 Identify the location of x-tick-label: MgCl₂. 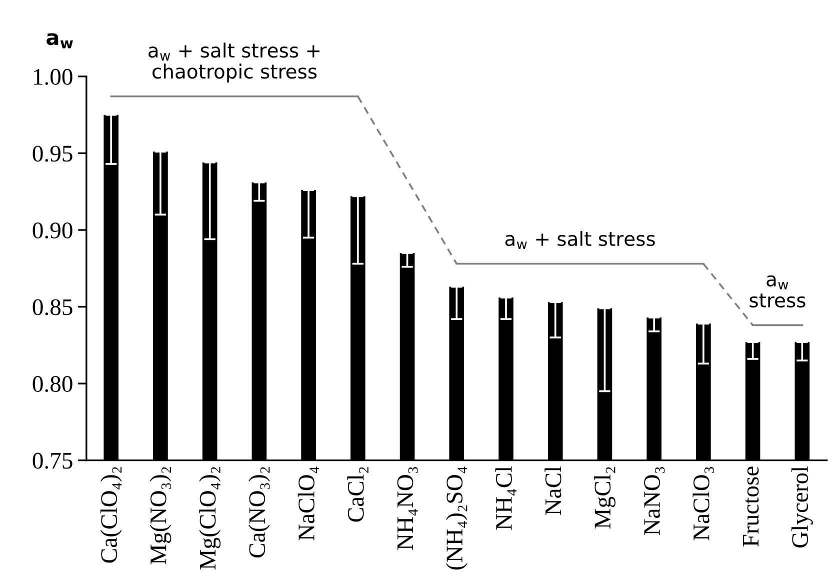
(605, 498).